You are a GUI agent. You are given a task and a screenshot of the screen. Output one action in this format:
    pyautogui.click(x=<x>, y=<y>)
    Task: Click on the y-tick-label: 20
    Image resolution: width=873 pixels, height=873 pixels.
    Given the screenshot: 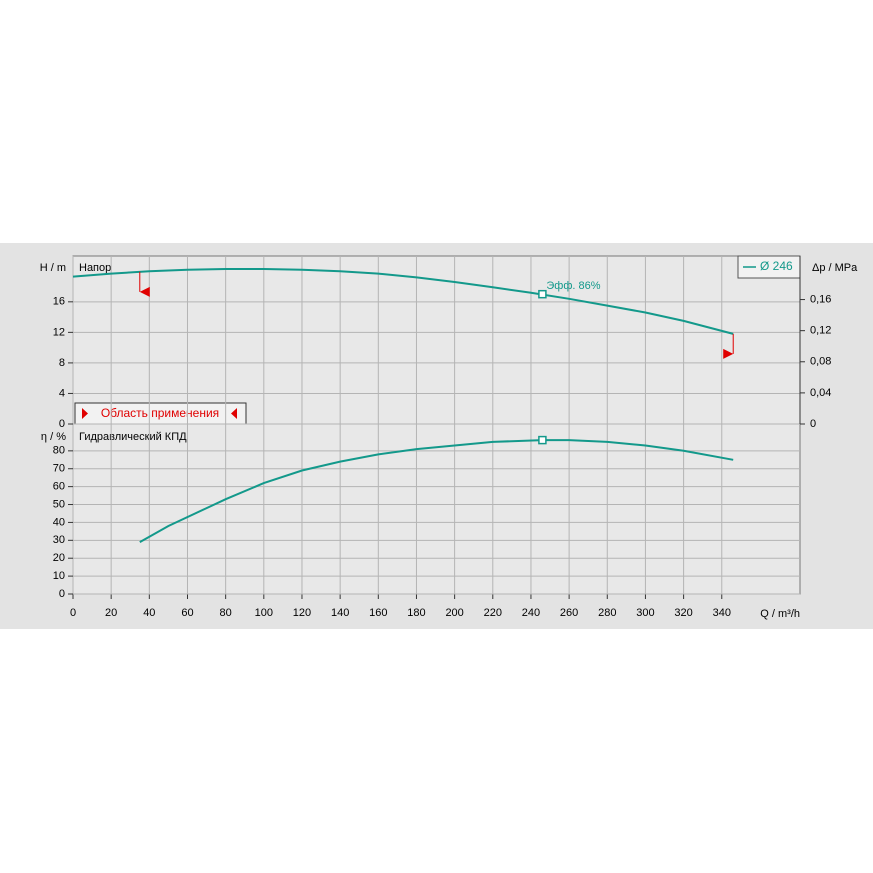 What is the action you would take?
    pyautogui.click(x=59, y=558)
    